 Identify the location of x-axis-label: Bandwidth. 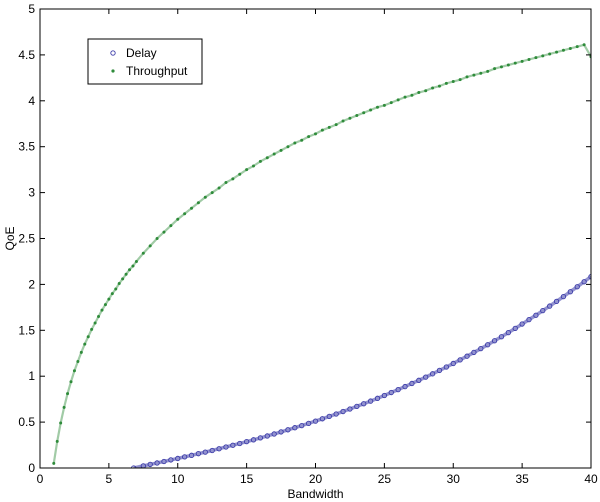
(315, 494).